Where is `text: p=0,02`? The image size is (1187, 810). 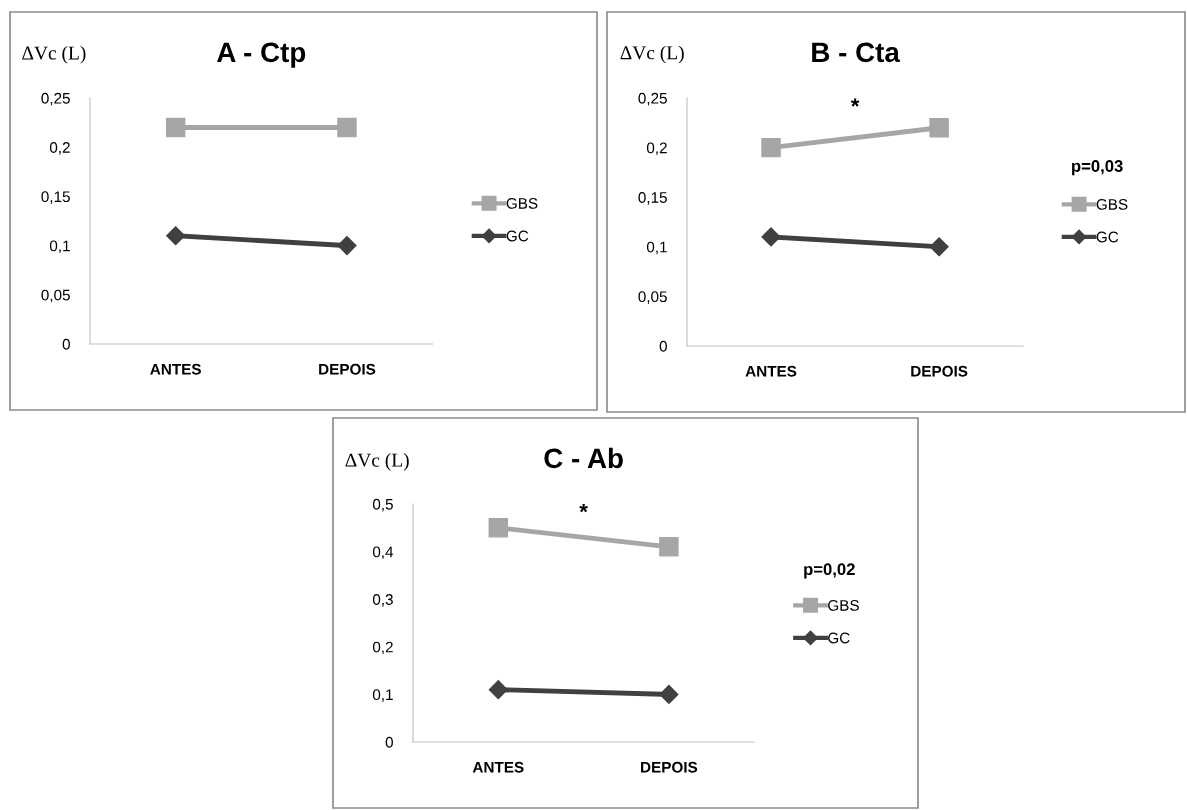 text: p=0,02 is located at coordinates (829, 571).